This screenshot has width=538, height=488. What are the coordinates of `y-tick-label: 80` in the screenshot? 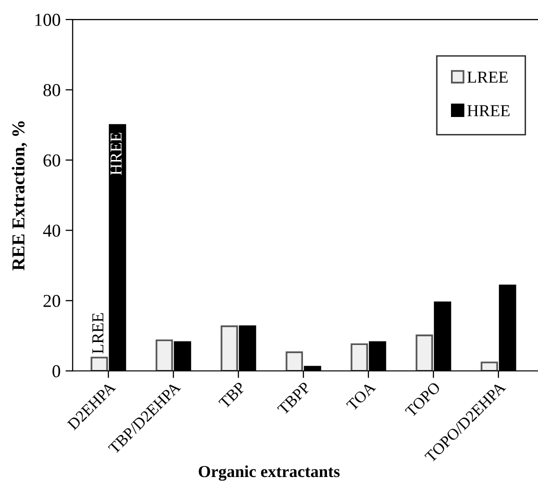 It's located at (51, 90).